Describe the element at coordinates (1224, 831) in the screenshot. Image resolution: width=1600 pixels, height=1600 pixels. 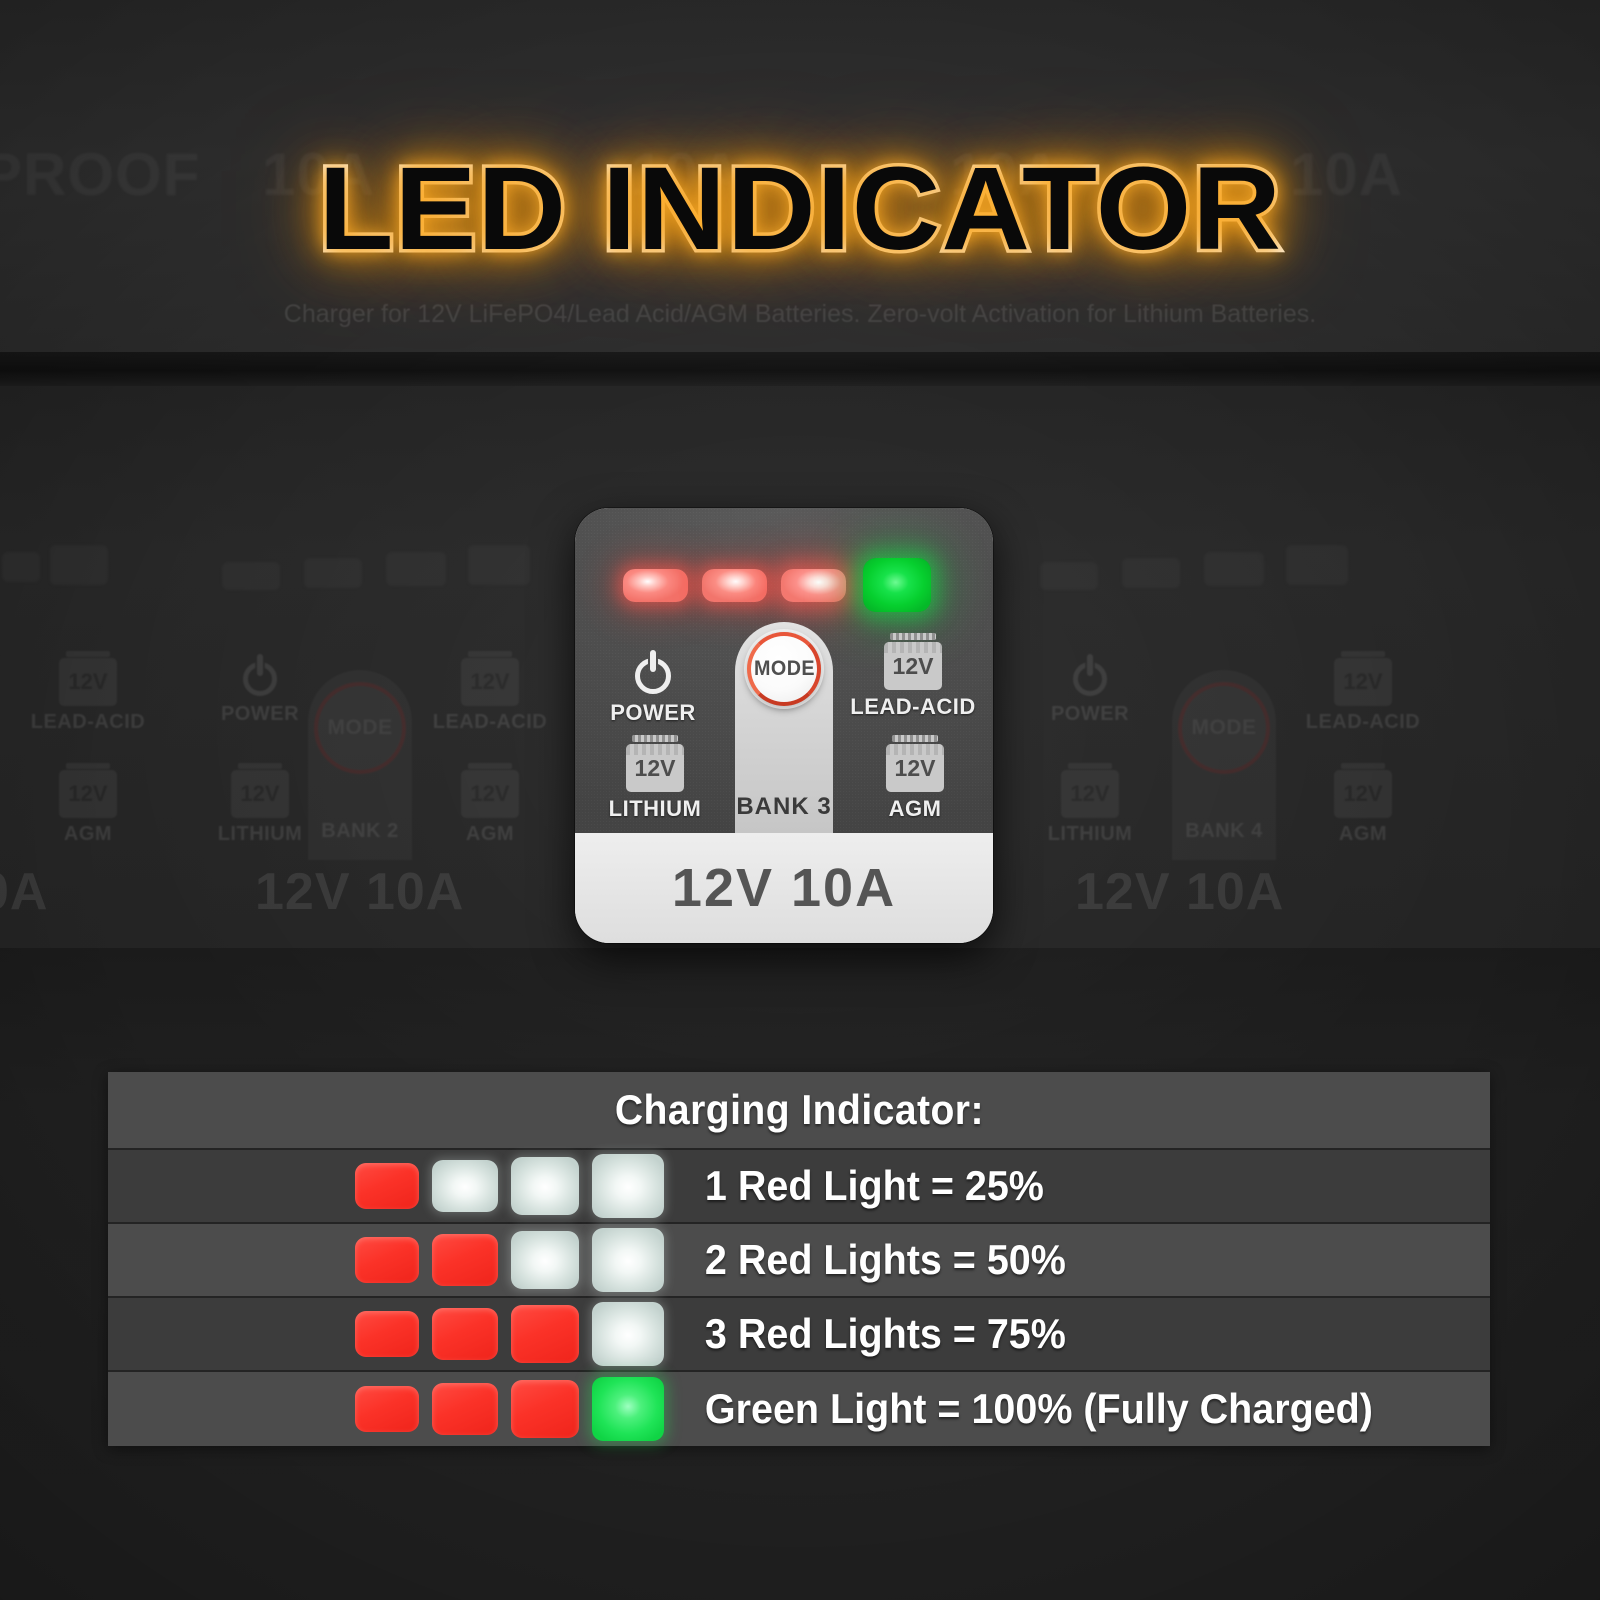
I see `ghost-bank-label-4: BANK 4` at that location.